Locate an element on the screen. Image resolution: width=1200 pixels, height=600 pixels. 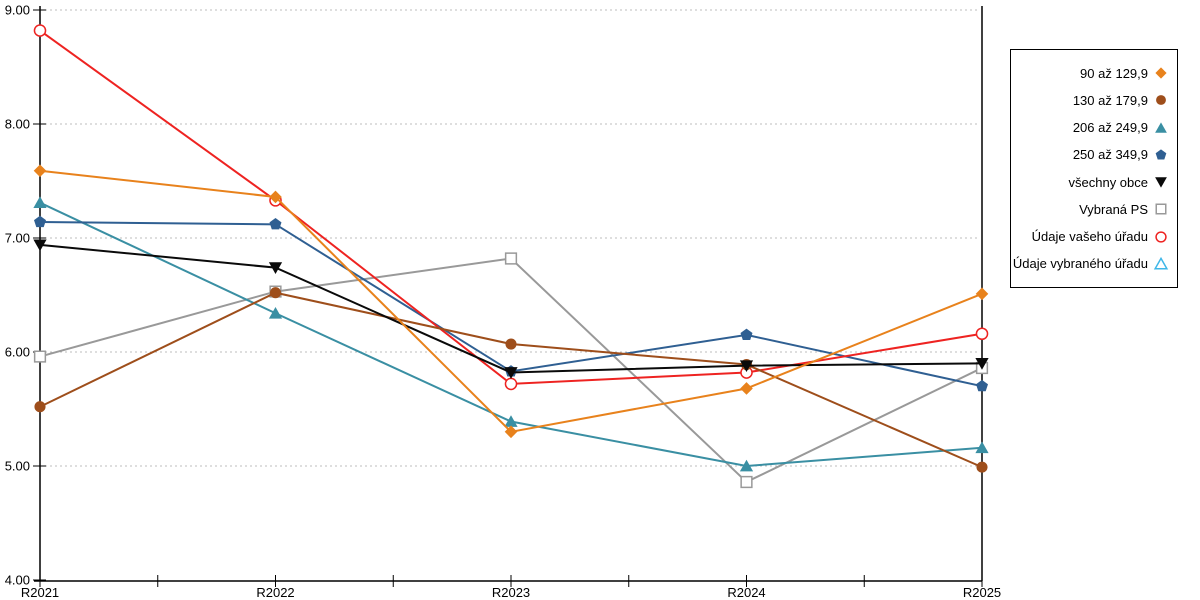
open-square-icon is located at coordinates (1161, 209).